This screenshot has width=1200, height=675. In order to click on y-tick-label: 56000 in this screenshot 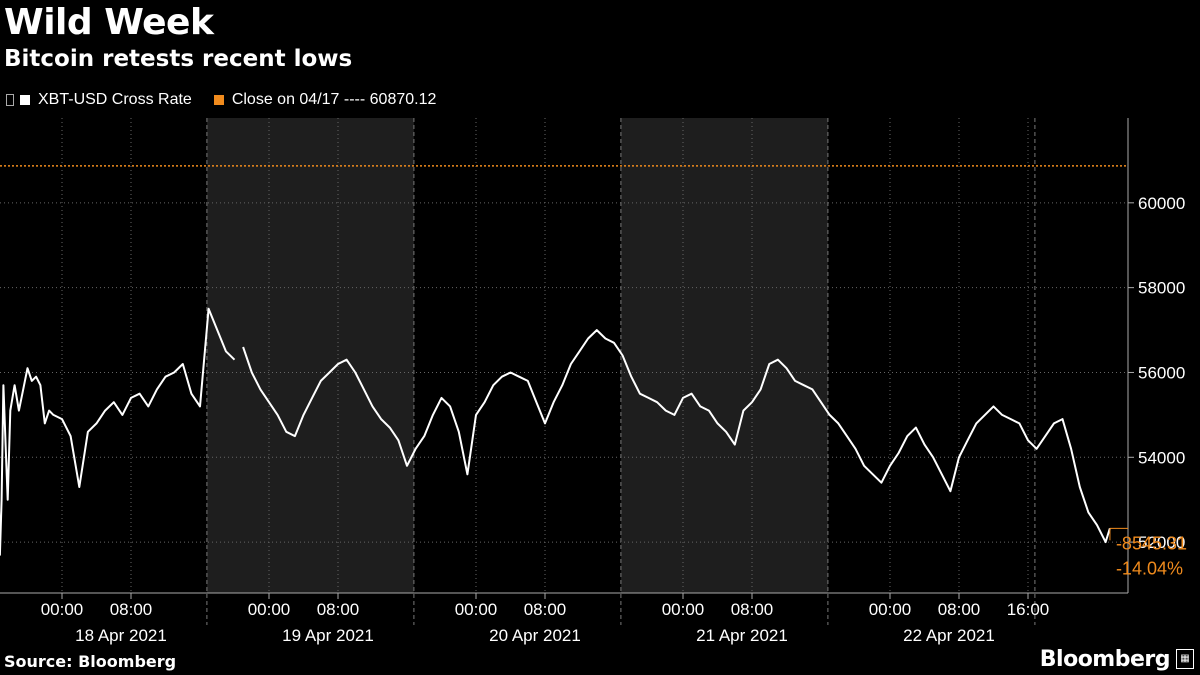, I will do `click(1161, 372)`.